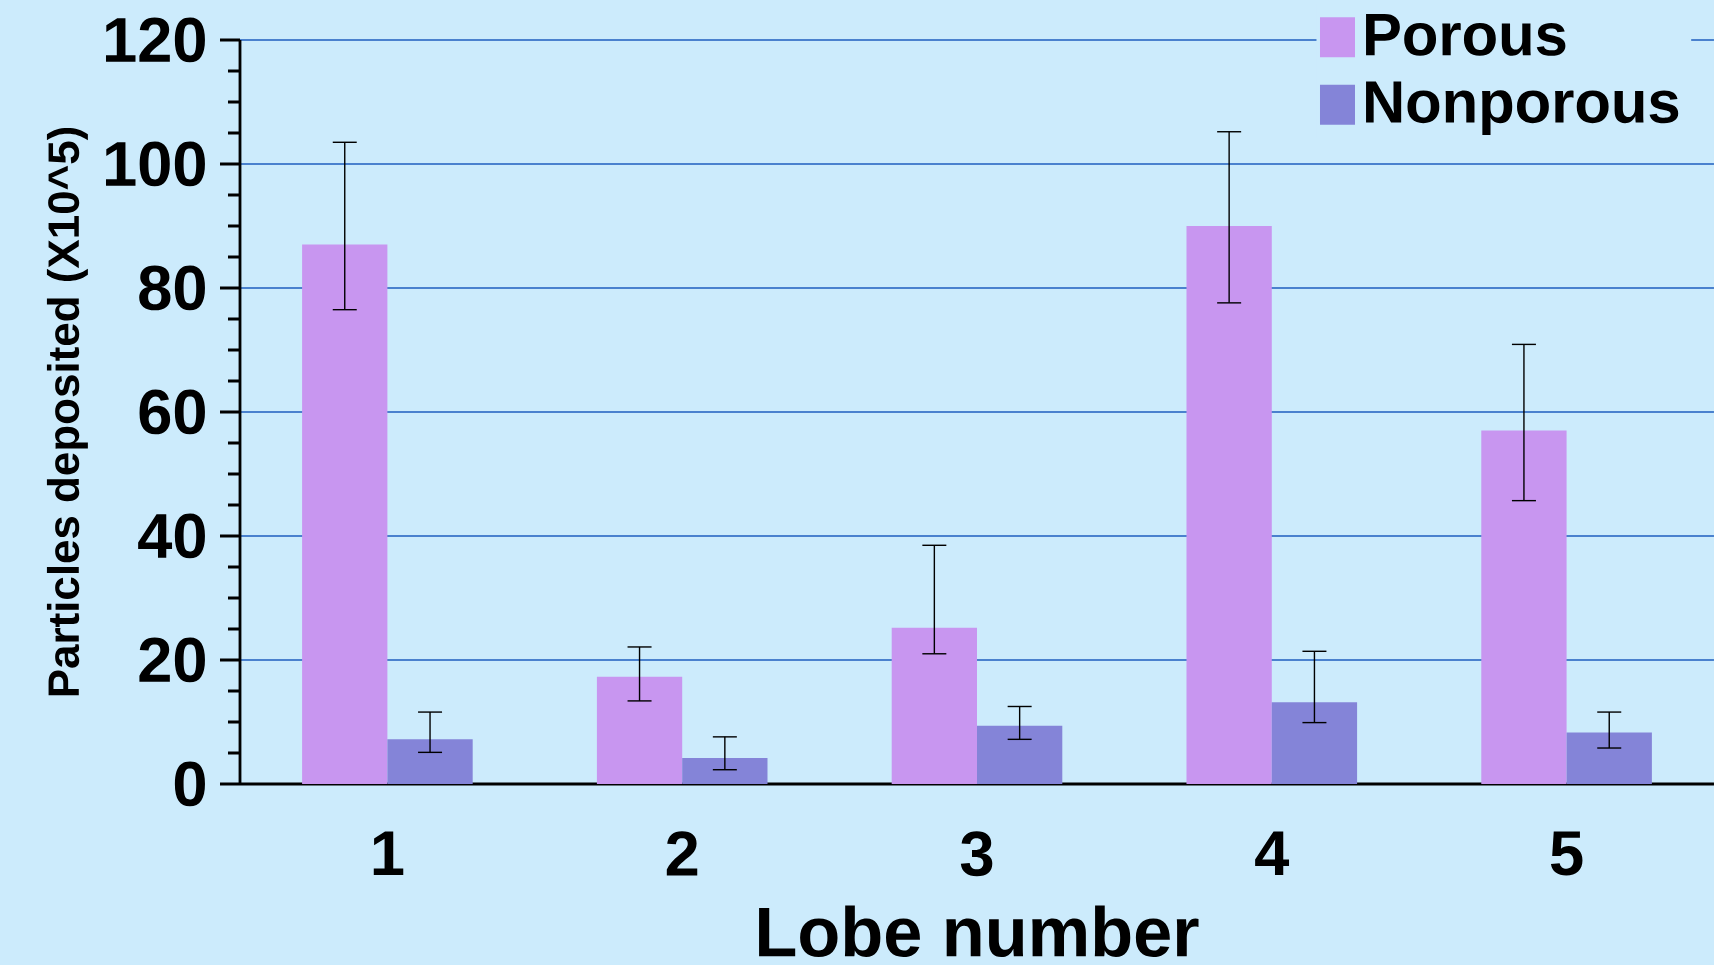 The image size is (1714, 965). I want to click on y-tick-label: 60, so click(172, 412).